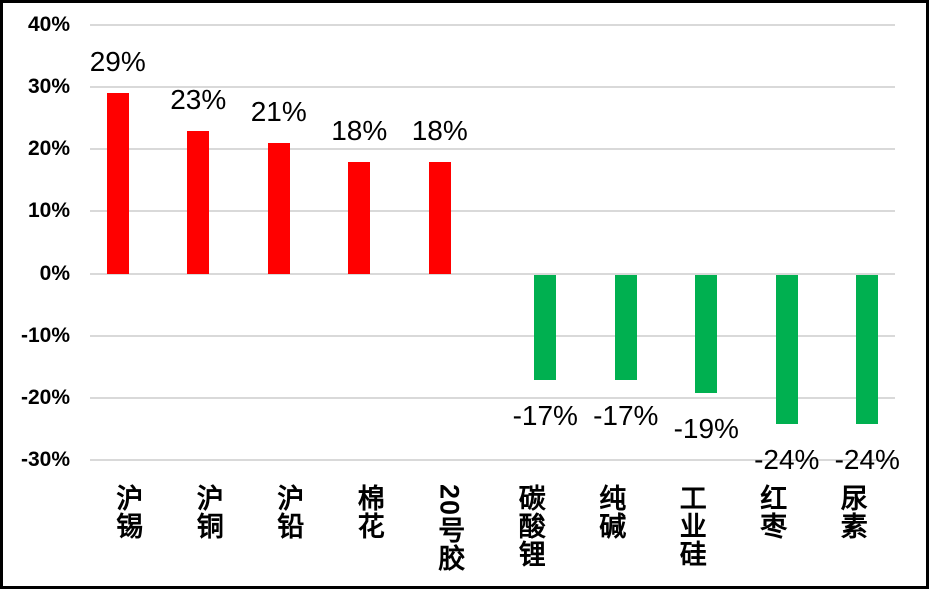 This screenshot has width=929, height=589. What do you see at coordinates (48, 24) in the screenshot?
I see `y-axis-tick-label: 40%` at bounding box center [48, 24].